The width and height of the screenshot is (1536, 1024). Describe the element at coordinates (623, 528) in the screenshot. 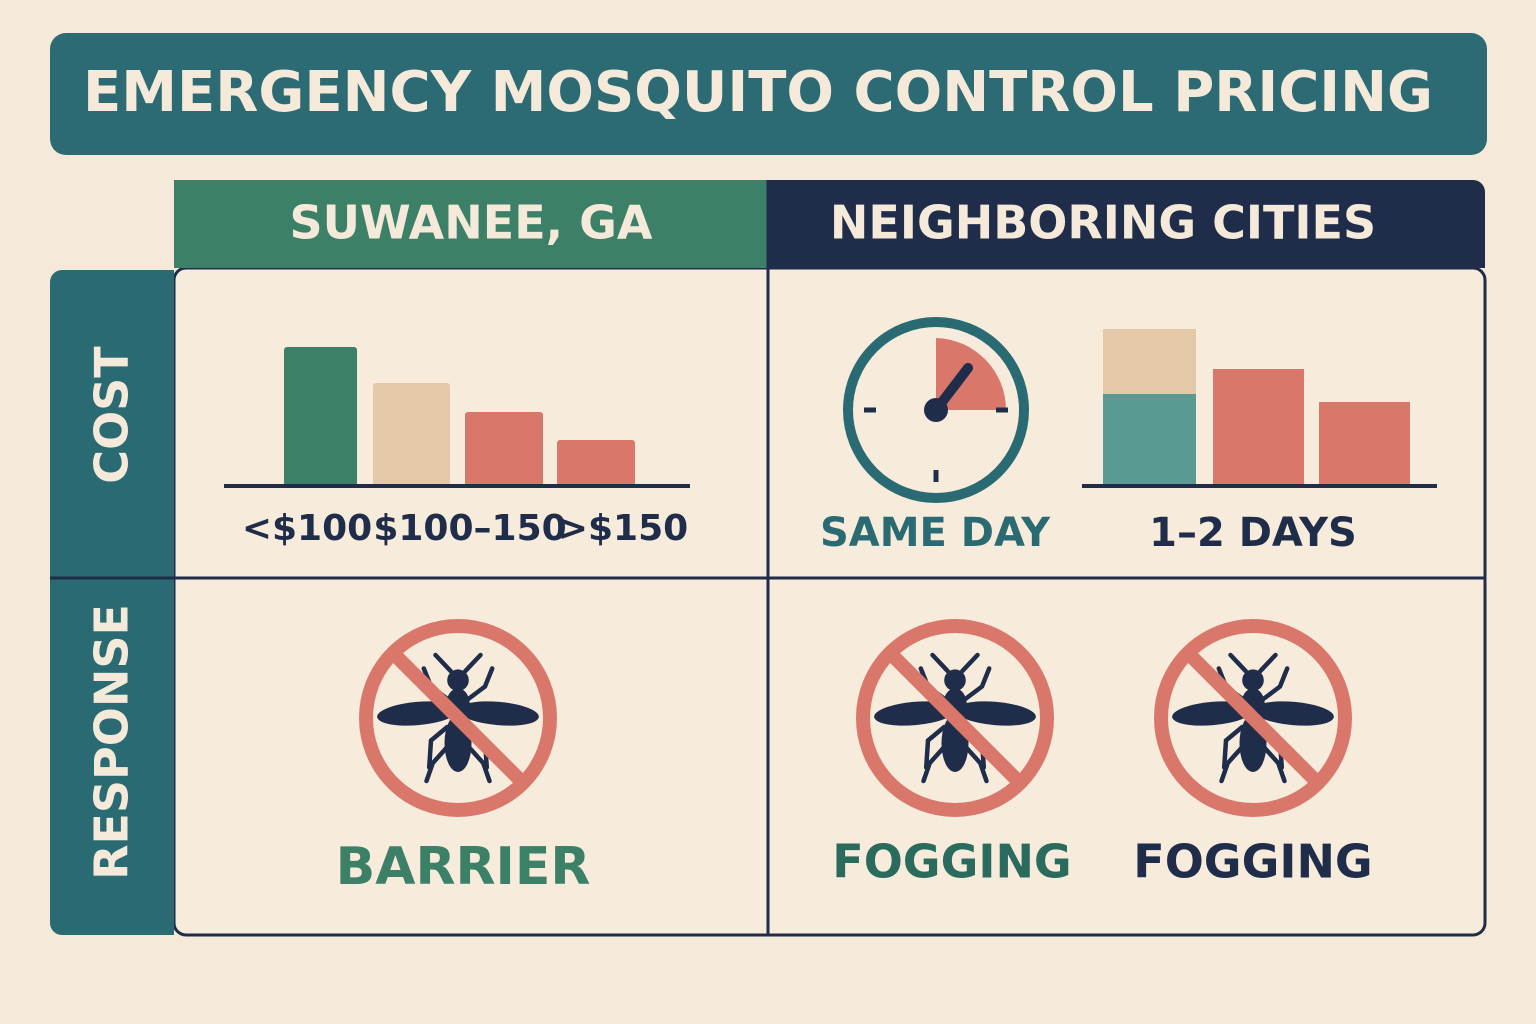

I see `price-label: >$150` at that location.